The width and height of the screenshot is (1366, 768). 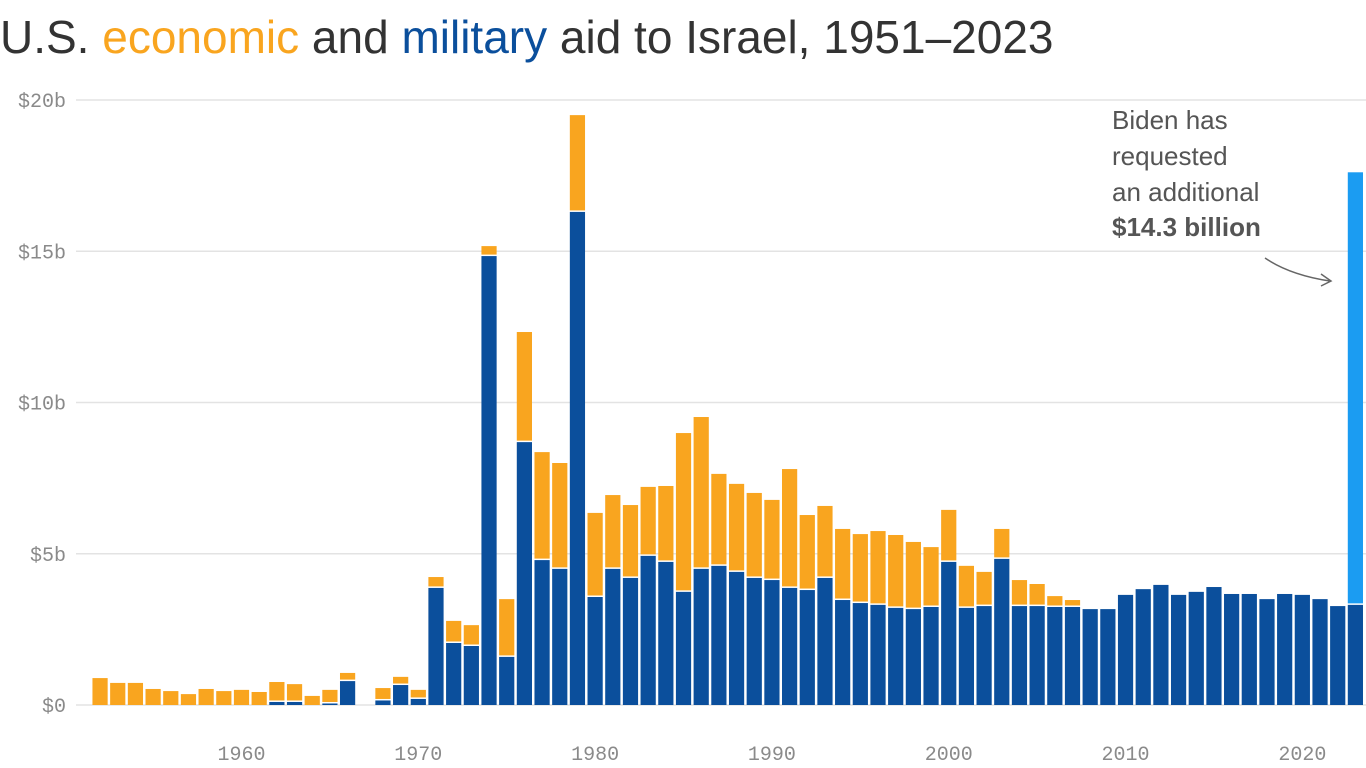 I want to click on x-tick-label: 2000, so click(x=949, y=755).